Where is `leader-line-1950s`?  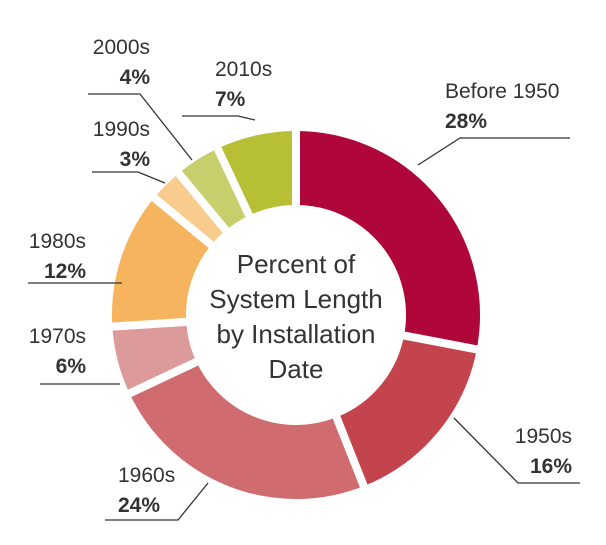 leader-line-1950s is located at coordinates (516, 450).